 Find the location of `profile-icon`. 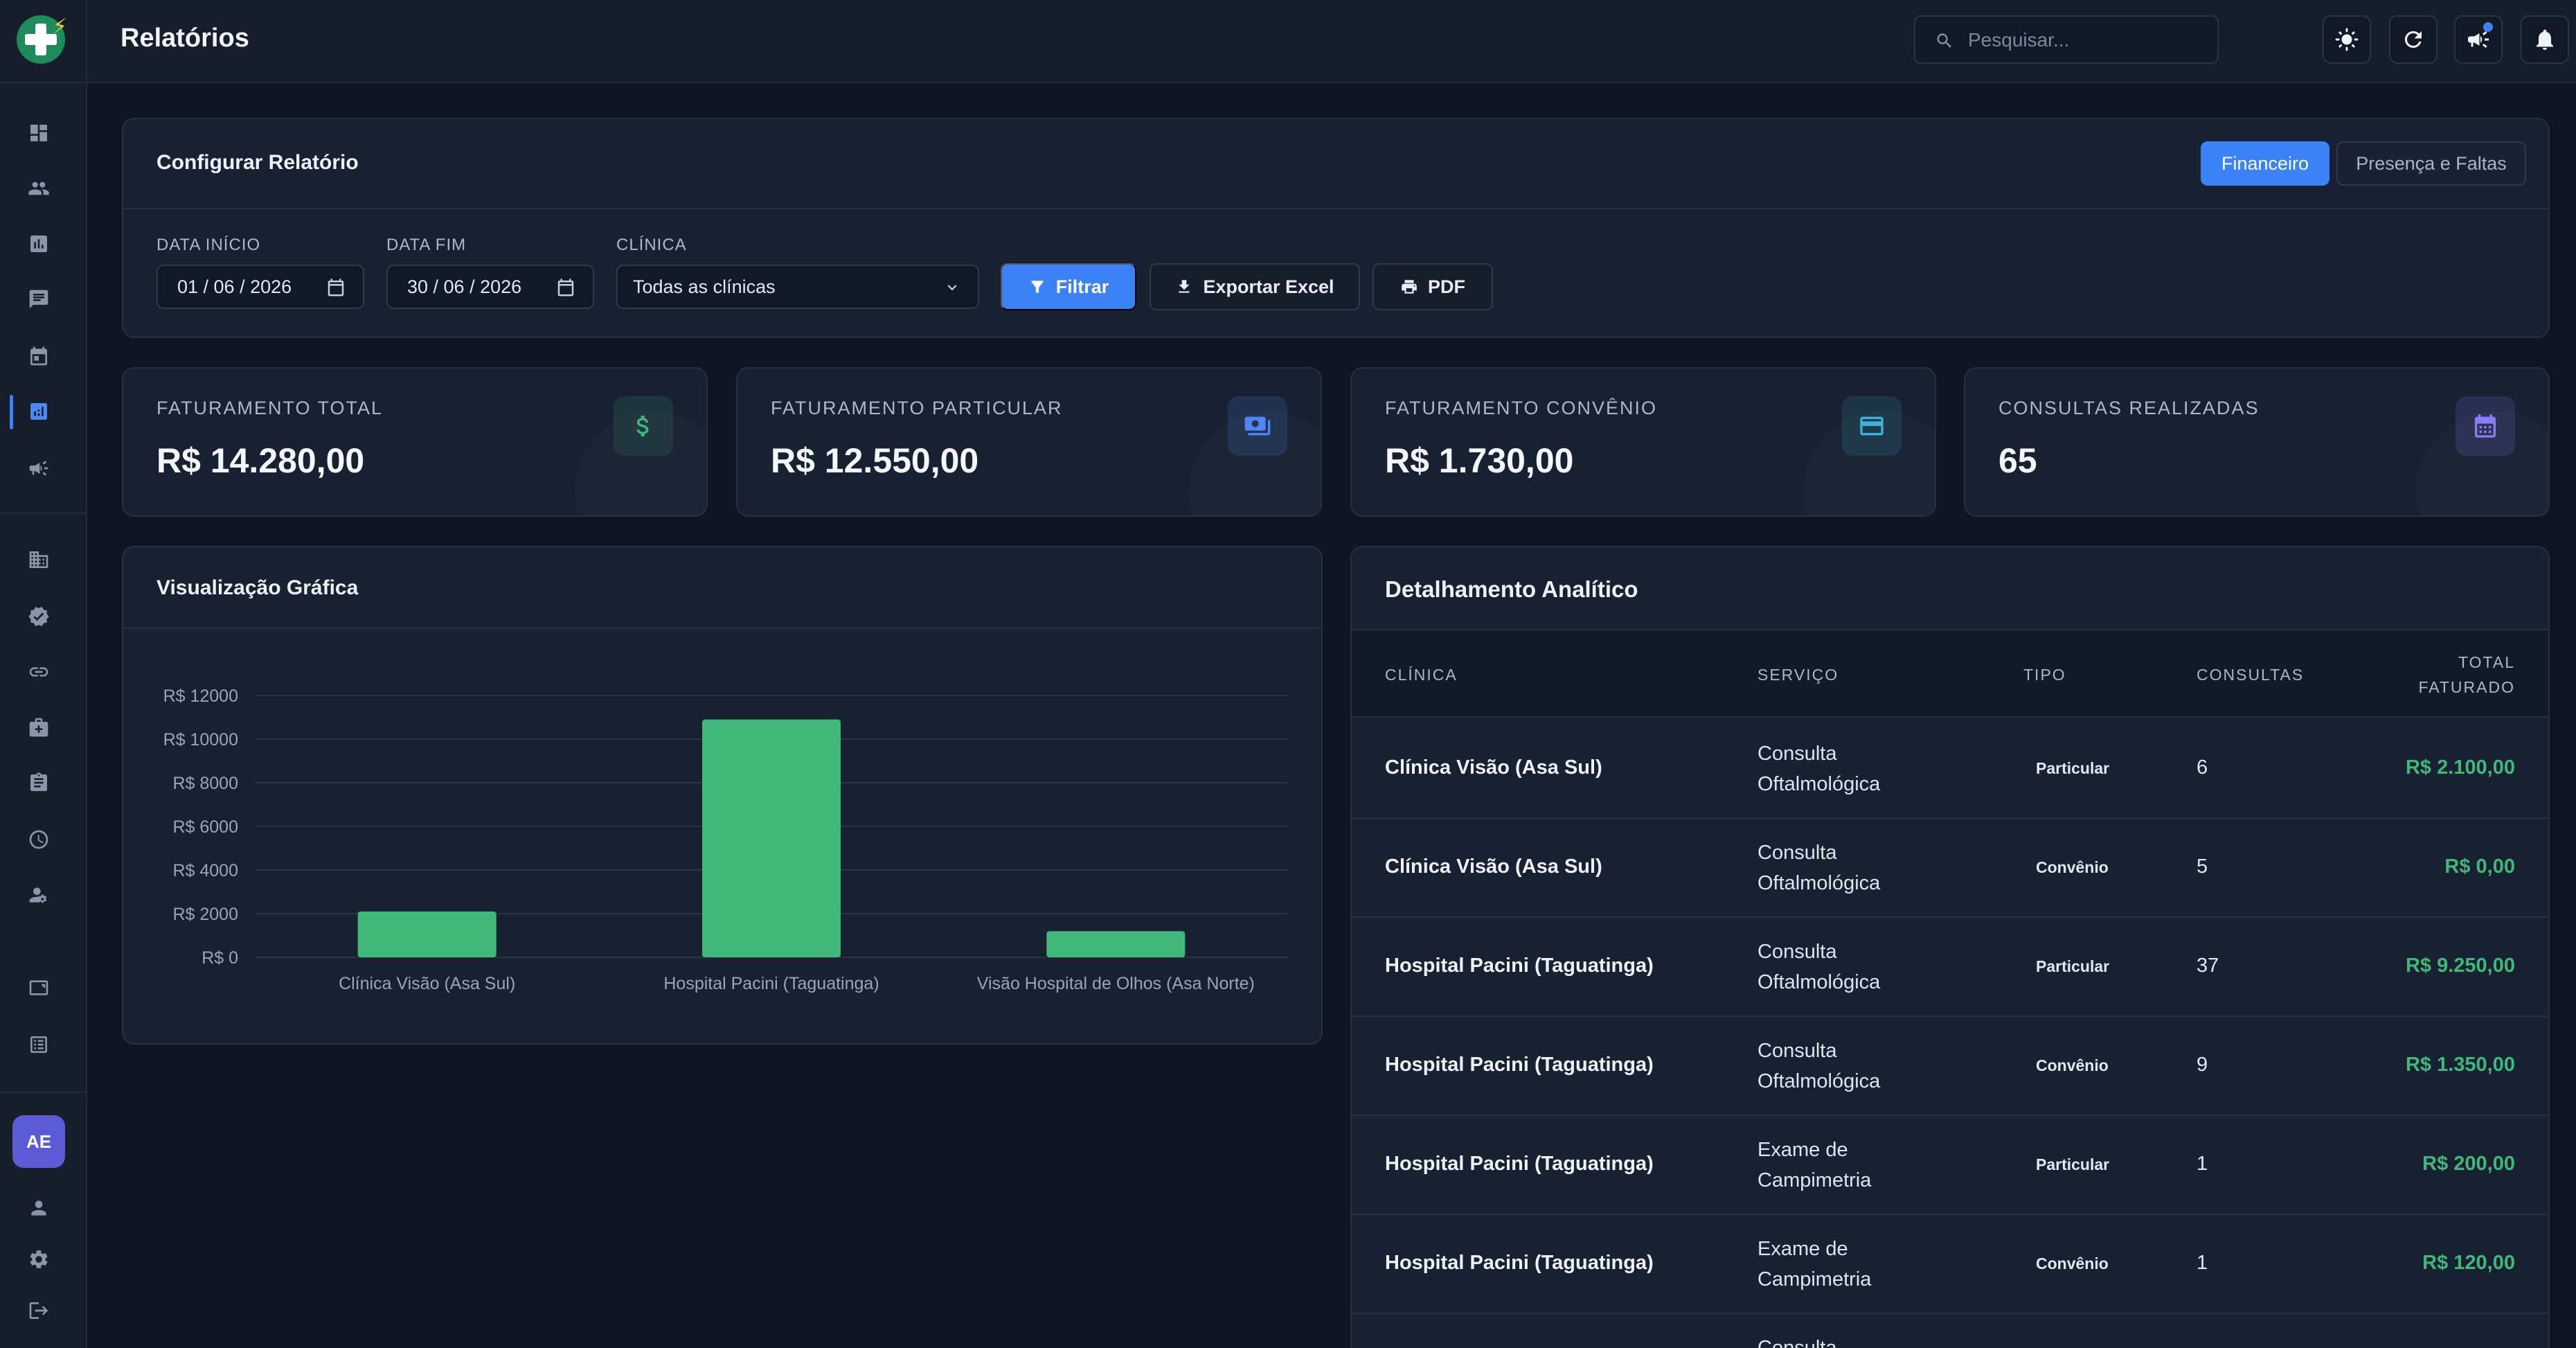

profile-icon is located at coordinates (39, 1208).